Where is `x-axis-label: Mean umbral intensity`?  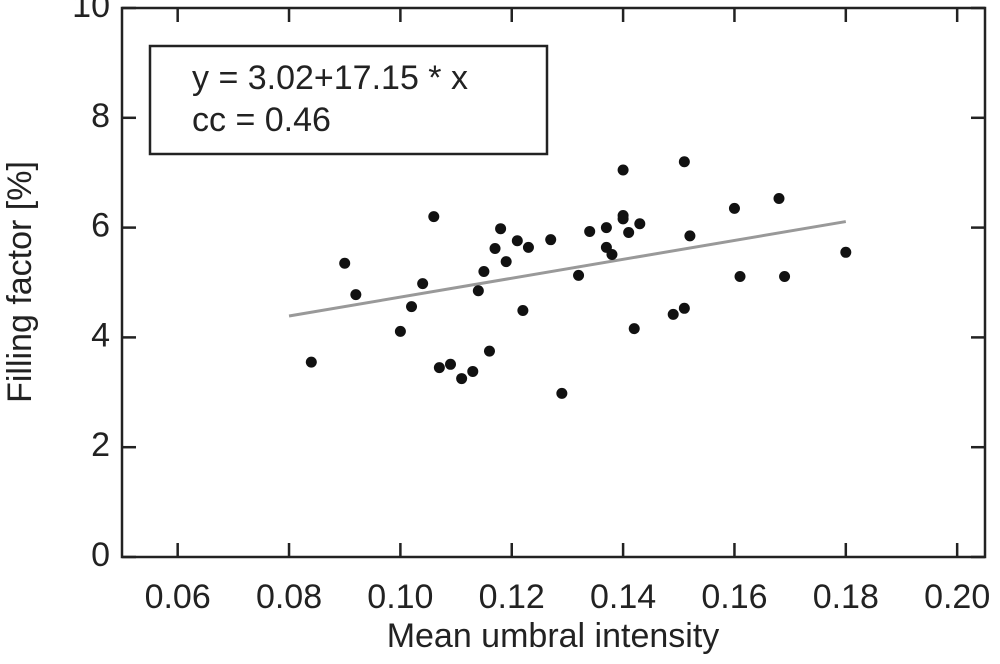
x-axis-label: Mean umbral intensity is located at coordinates (553, 636).